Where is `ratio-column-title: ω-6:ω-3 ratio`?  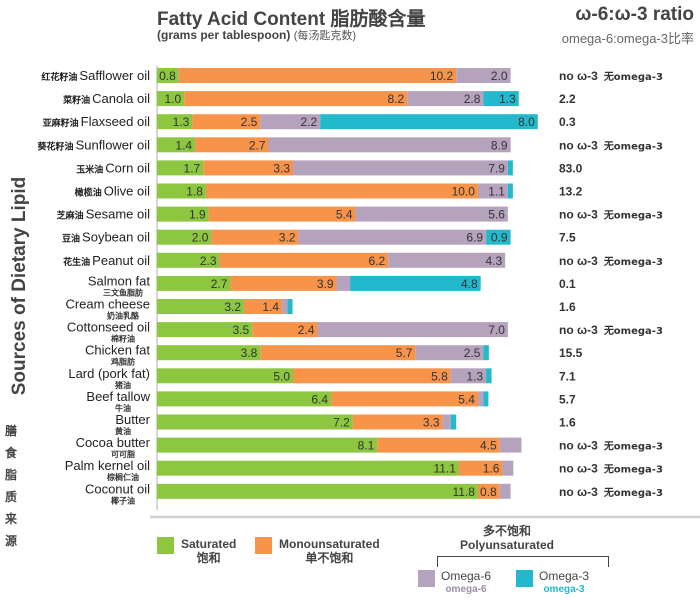
ratio-column-title: ω-6:ω-3 ratio is located at coordinates (634, 14).